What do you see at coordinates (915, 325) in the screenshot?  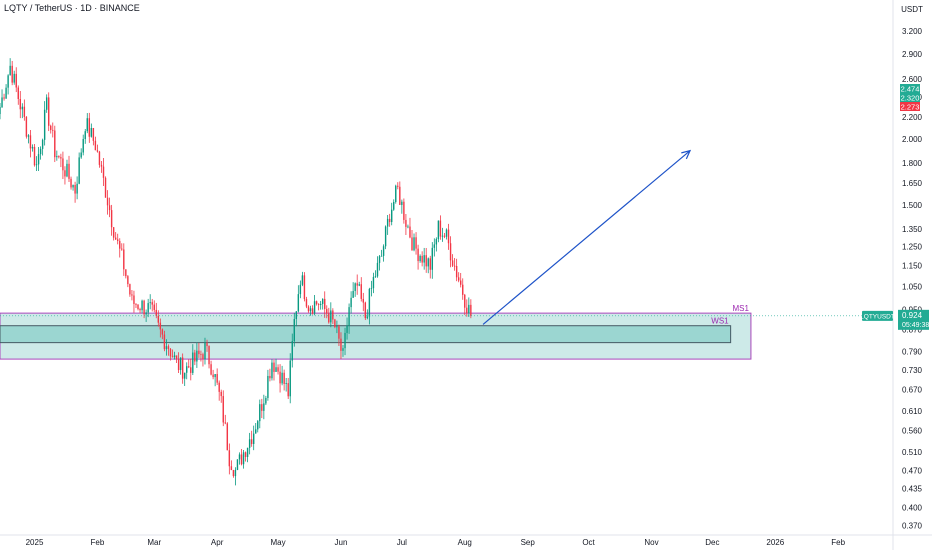 I see `last-price-countdown: 05:49:38` at bounding box center [915, 325].